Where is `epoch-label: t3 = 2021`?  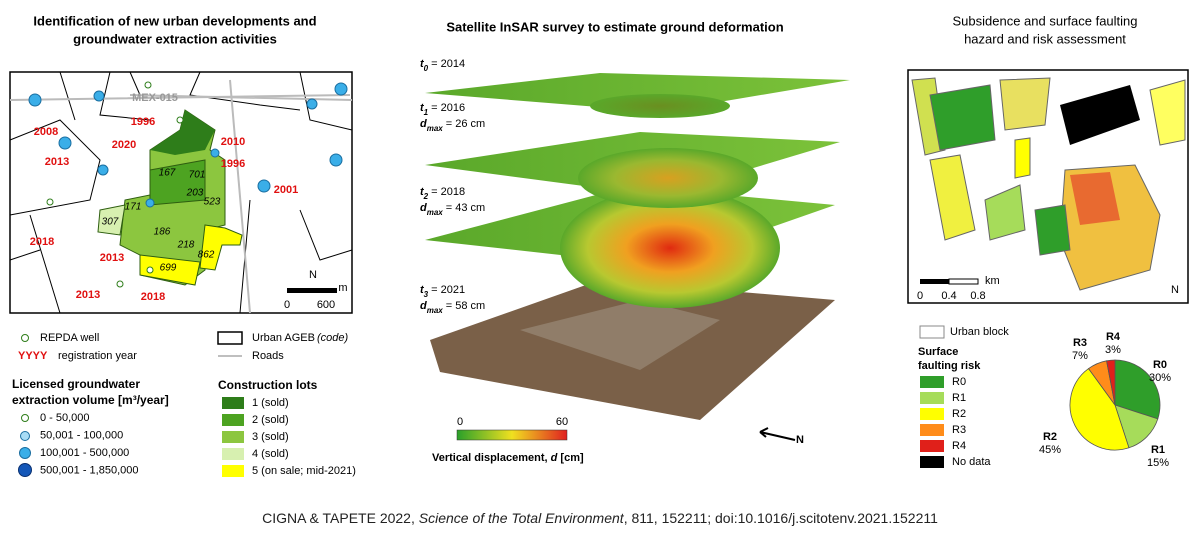 epoch-label: t3 = 2021 is located at coordinates (442, 291).